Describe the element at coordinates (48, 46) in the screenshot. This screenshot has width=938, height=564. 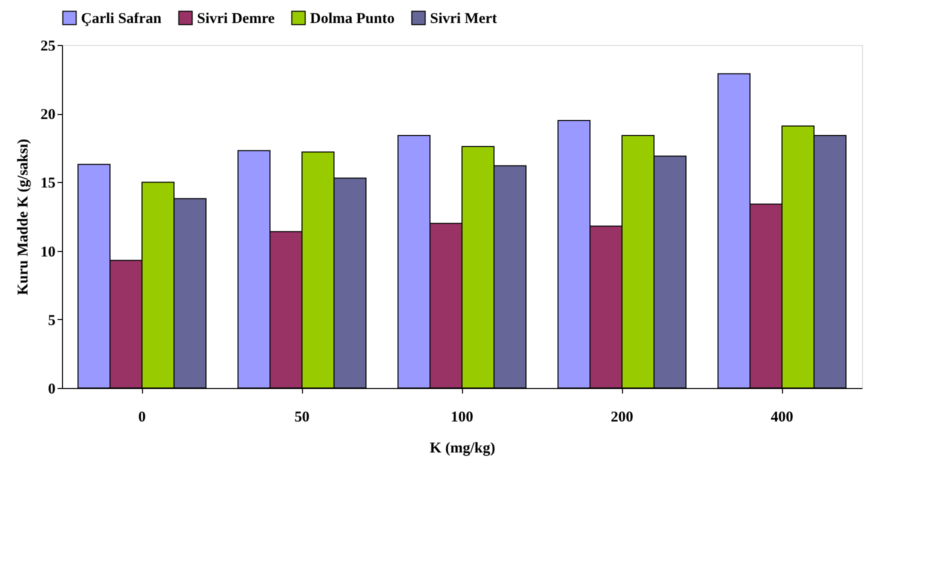
I see `y-tick-label: 25` at that location.